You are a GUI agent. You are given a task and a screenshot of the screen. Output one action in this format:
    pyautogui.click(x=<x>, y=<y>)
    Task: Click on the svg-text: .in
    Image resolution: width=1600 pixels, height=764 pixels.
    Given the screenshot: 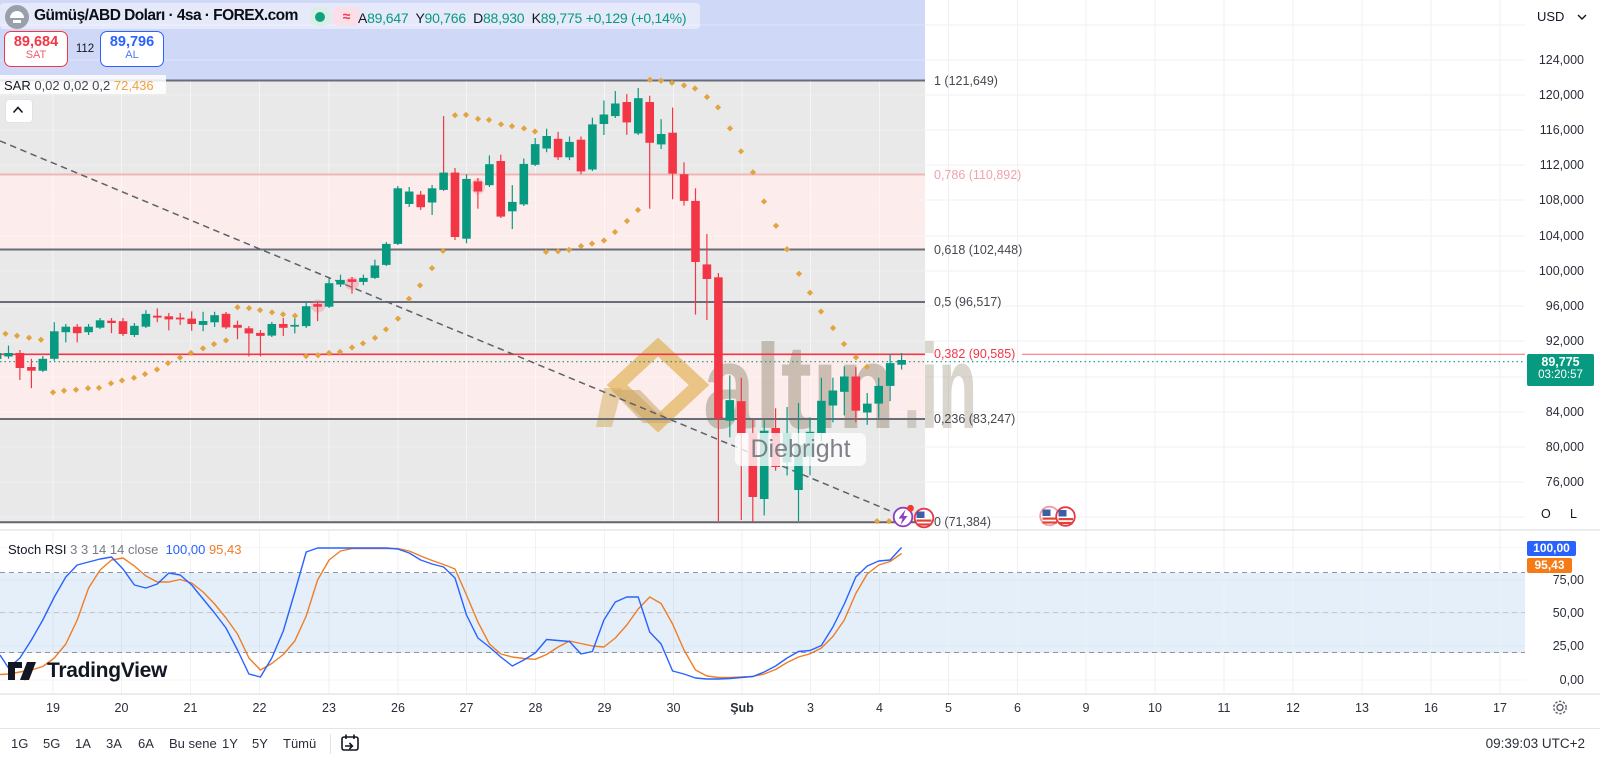 What is the action you would take?
    pyautogui.click(x=940, y=387)
    